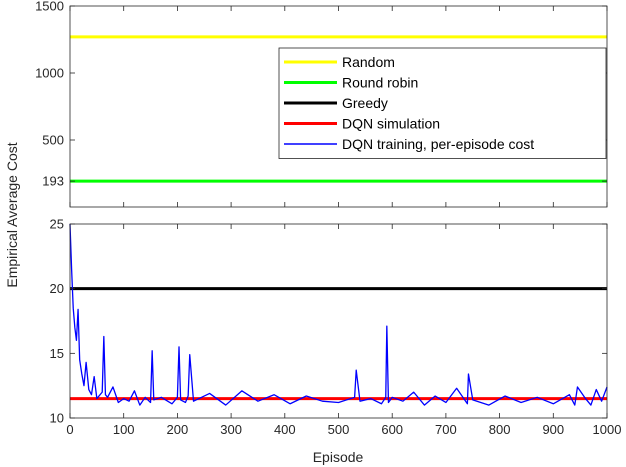 The image size is (626, 467). Describe the element at coordinates (365, 103) in the screenshot. I see `legend-label: Greedy` at that location.